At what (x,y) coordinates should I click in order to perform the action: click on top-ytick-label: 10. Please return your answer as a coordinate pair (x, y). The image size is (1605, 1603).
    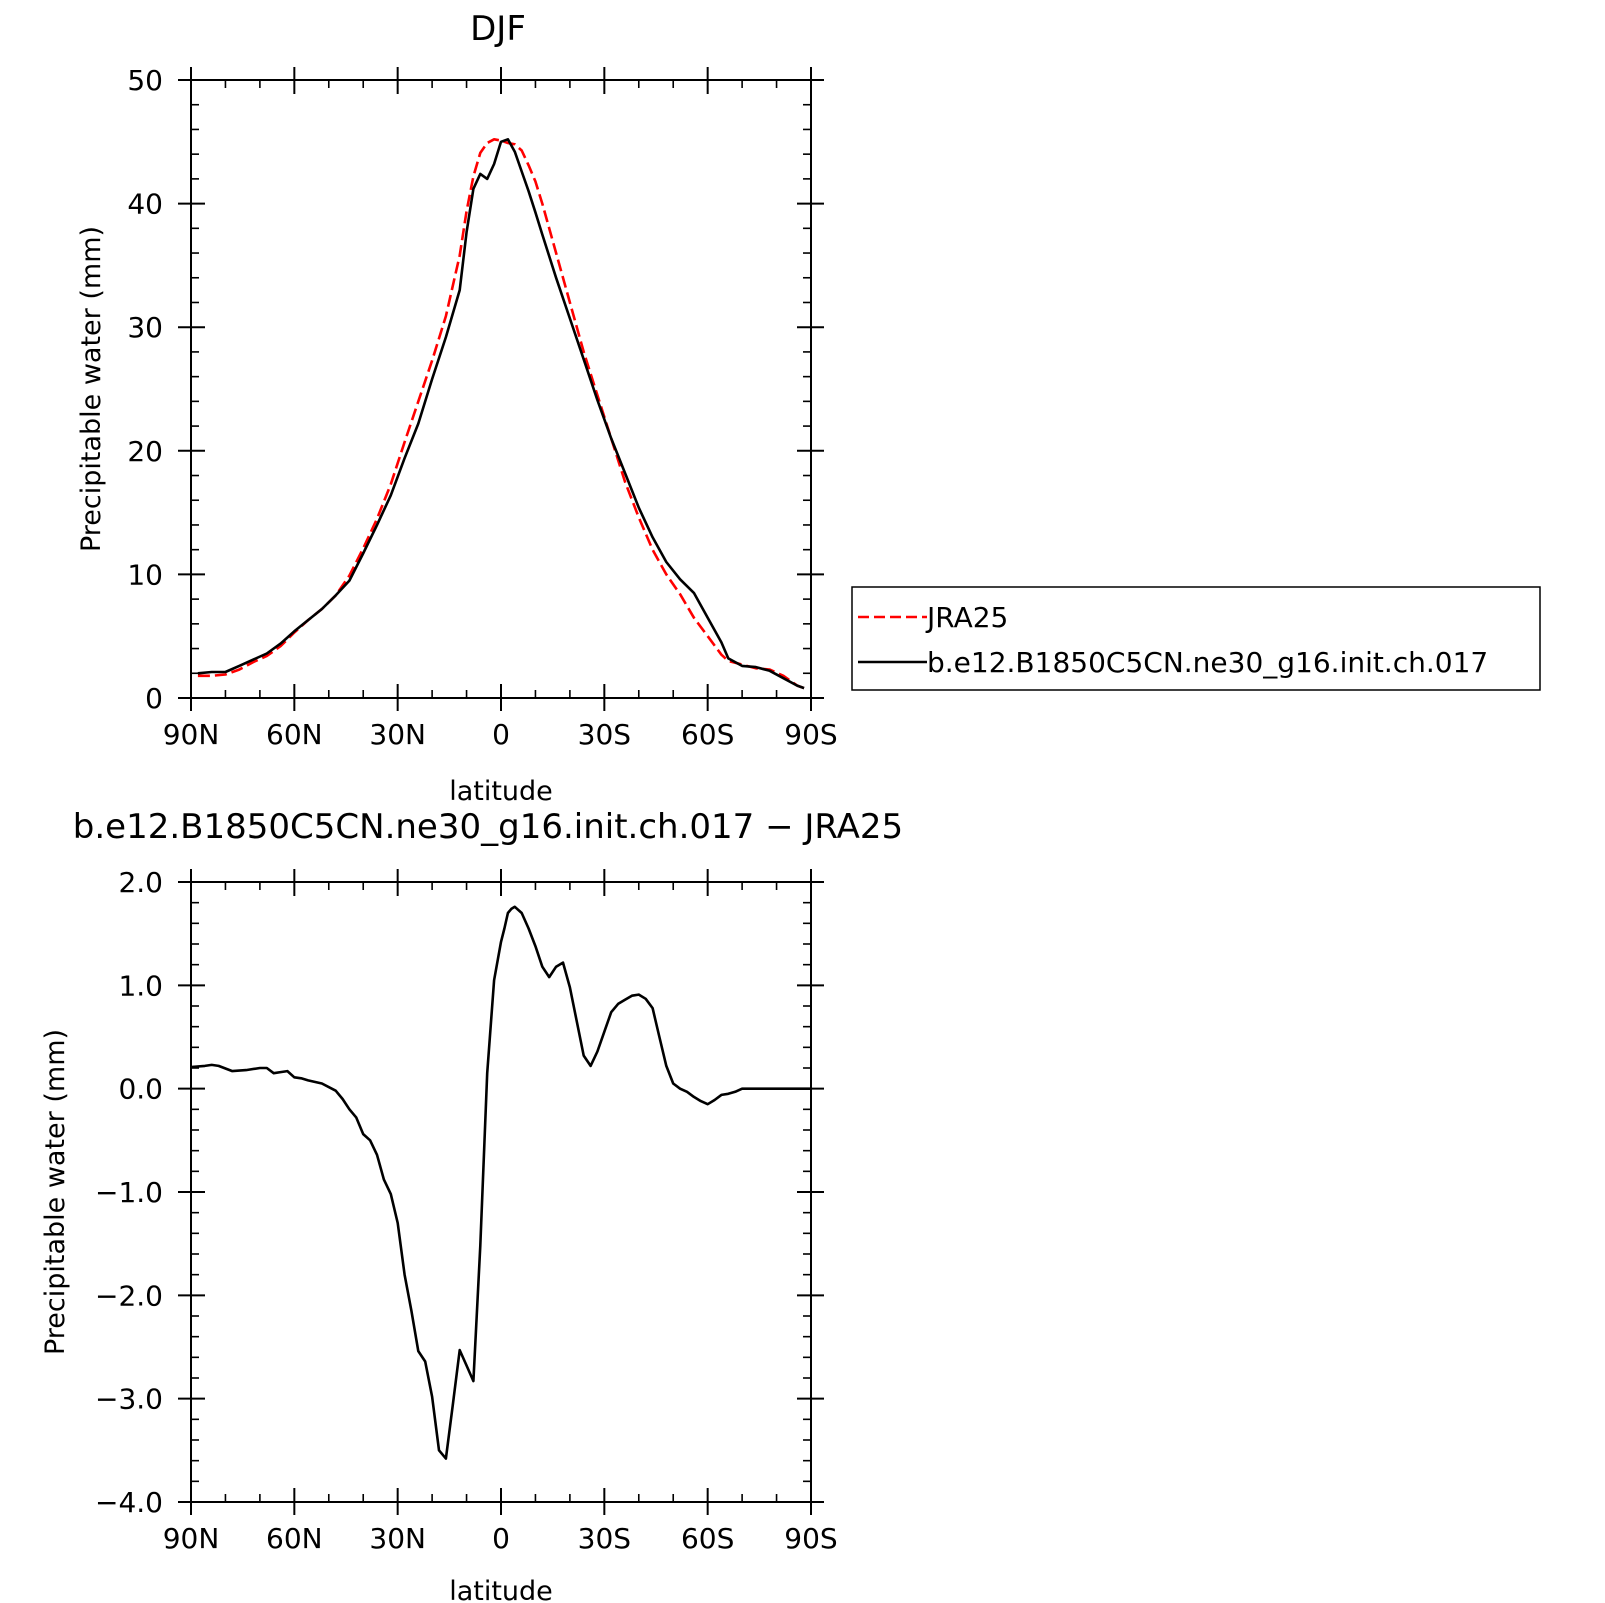
    Looking at the image, I should click on (145, 574).